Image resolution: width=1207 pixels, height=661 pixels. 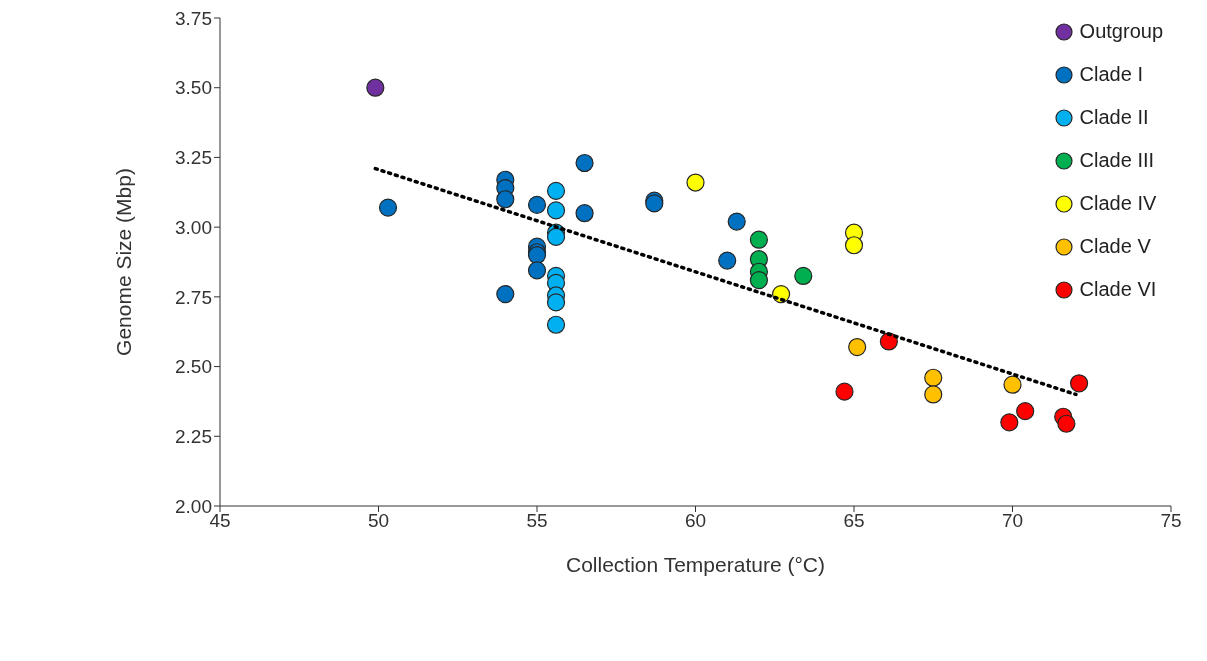 I want to click on x-axis-title: Collection Temperature (°C), so click(x=695, y=564).